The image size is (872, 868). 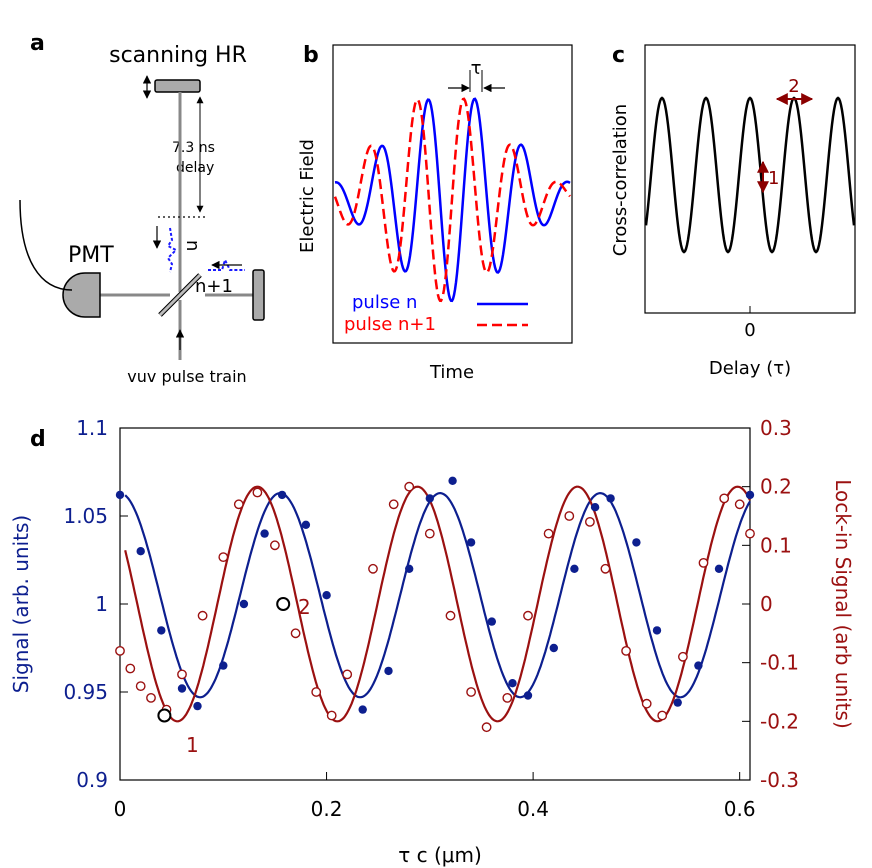 What do you see at coordinates (226, 264) in the screenshot?
I see `pulse-n1-icon` at bounding box center [226, 264].